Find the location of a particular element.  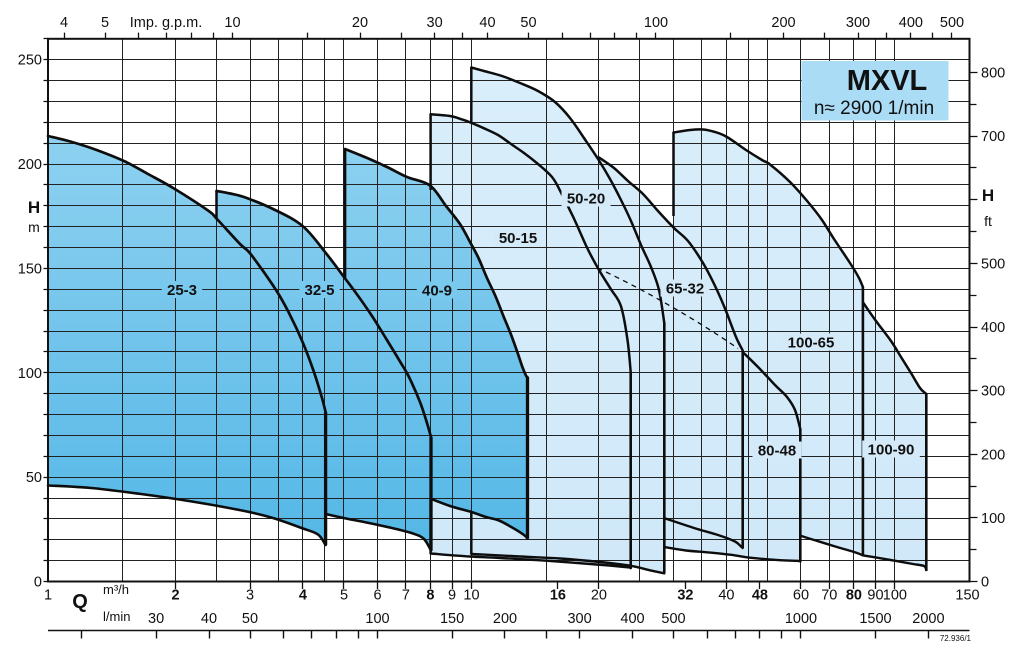

svg-text: 16 is located at coordinates (558, 596).